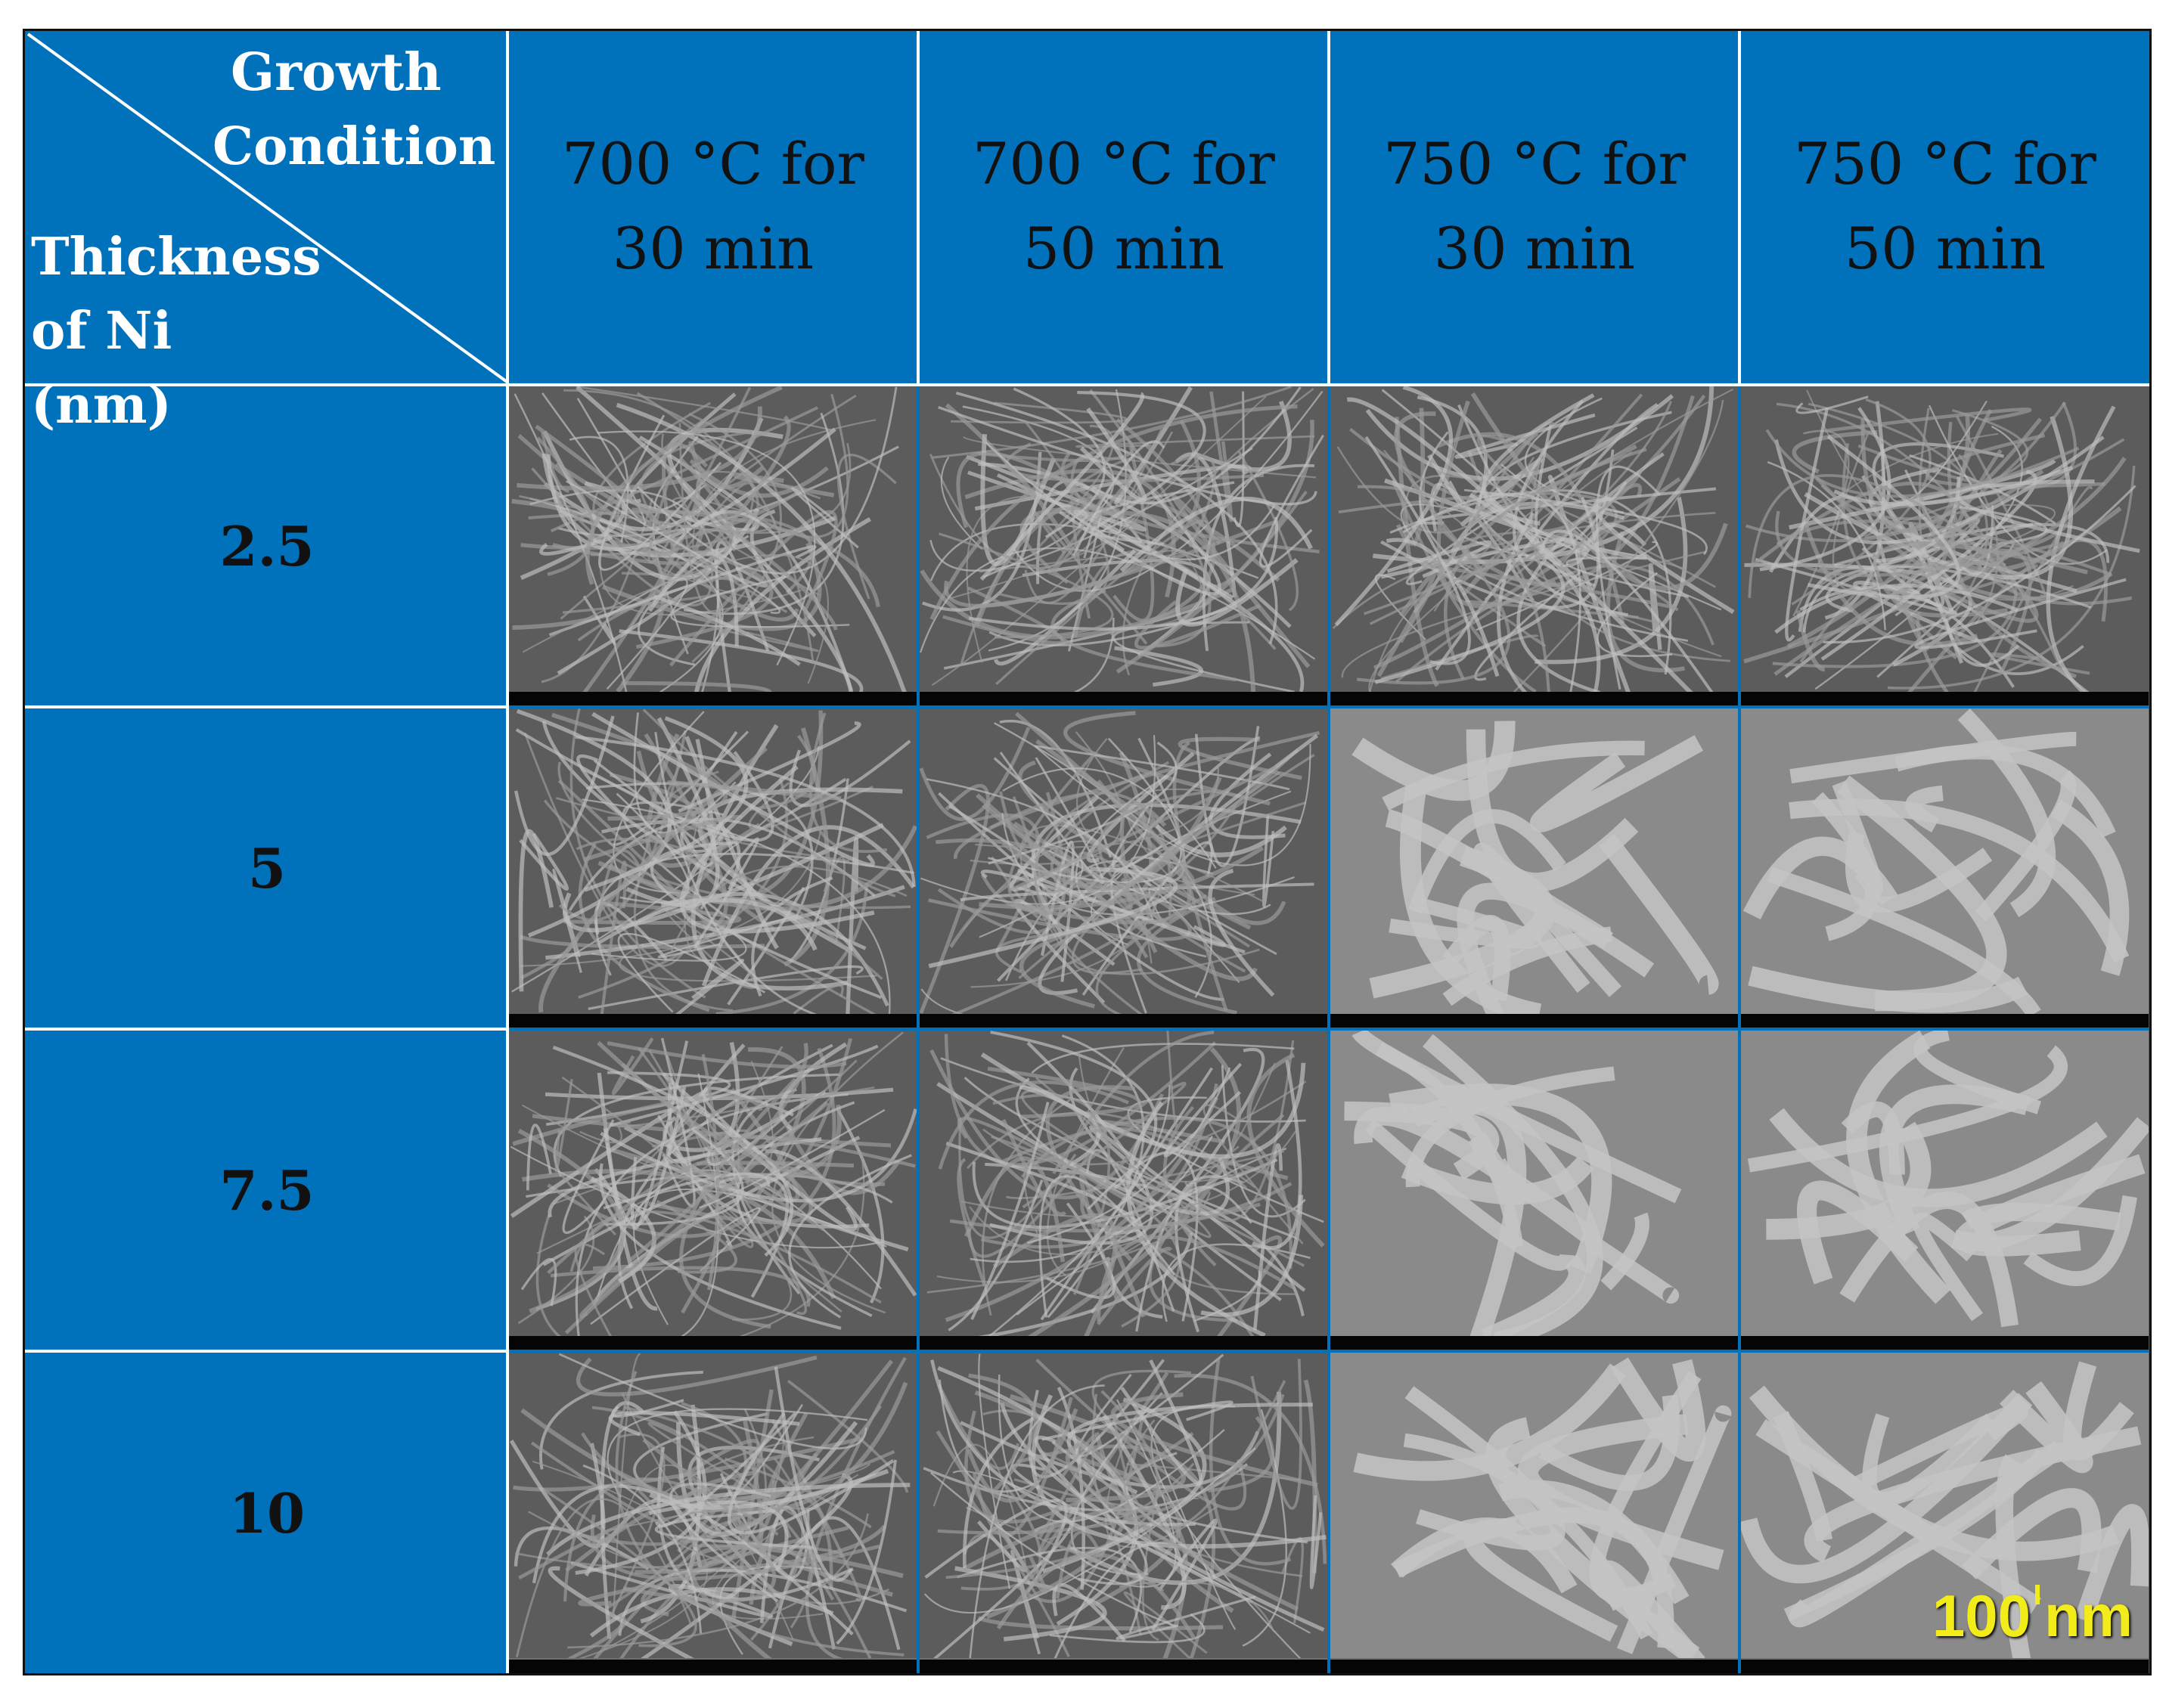 The image size is (2166, 1708). I want to click on corner-diagonal, so click(267, 208).